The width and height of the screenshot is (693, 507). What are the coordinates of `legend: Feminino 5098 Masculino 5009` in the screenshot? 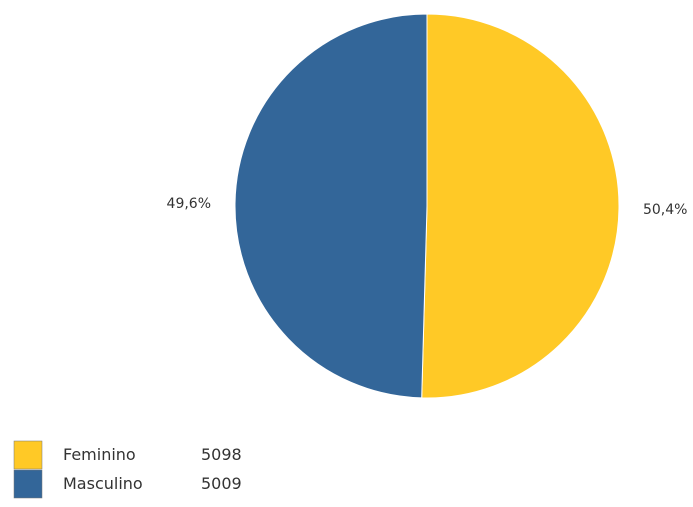 It's located at (128, 469).